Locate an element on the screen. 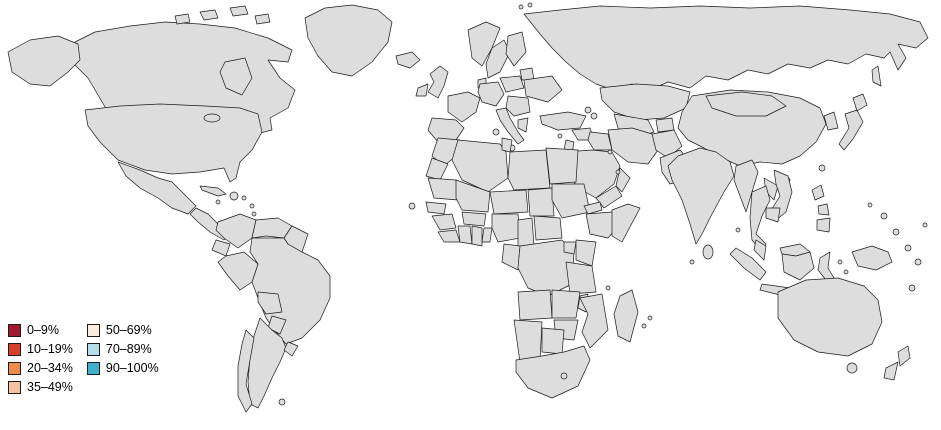 The width and height of the screenshot is (941, 430). region-vanuatu is located at coordinates (896, 232).